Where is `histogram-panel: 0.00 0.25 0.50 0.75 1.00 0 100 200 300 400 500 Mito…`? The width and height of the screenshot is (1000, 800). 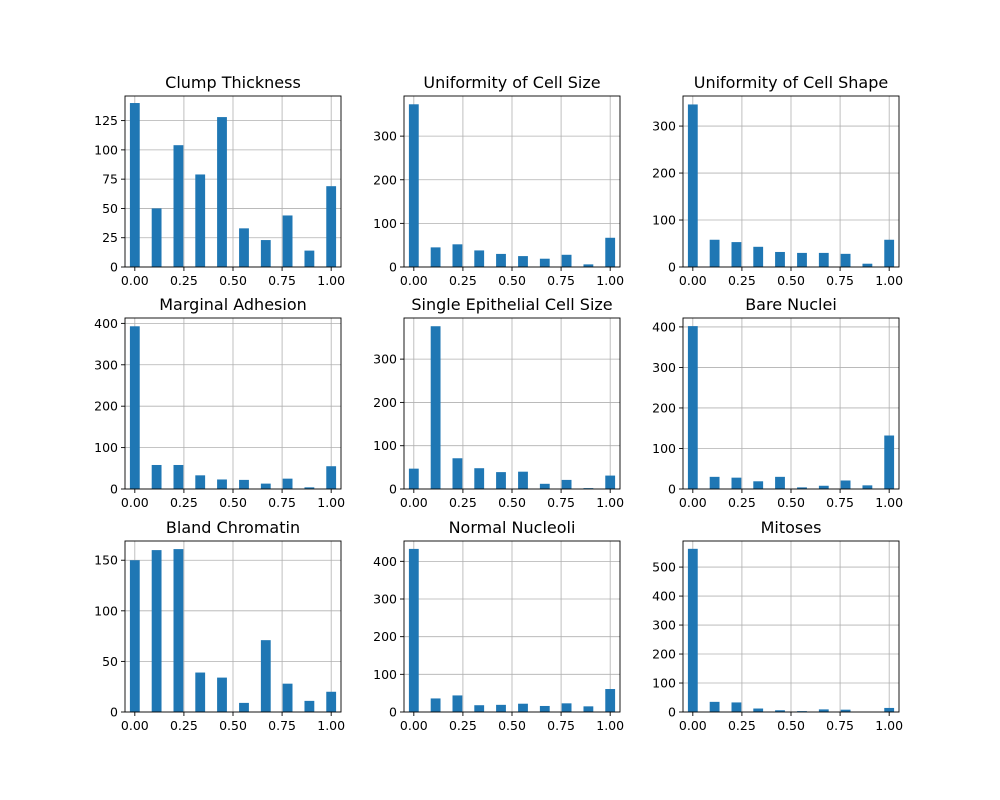 histogram-panel: 0.00 0.25 0.50 0.75 1.00 0 100 200 300 400 500 Mito… is located at coordinates (777, 625).